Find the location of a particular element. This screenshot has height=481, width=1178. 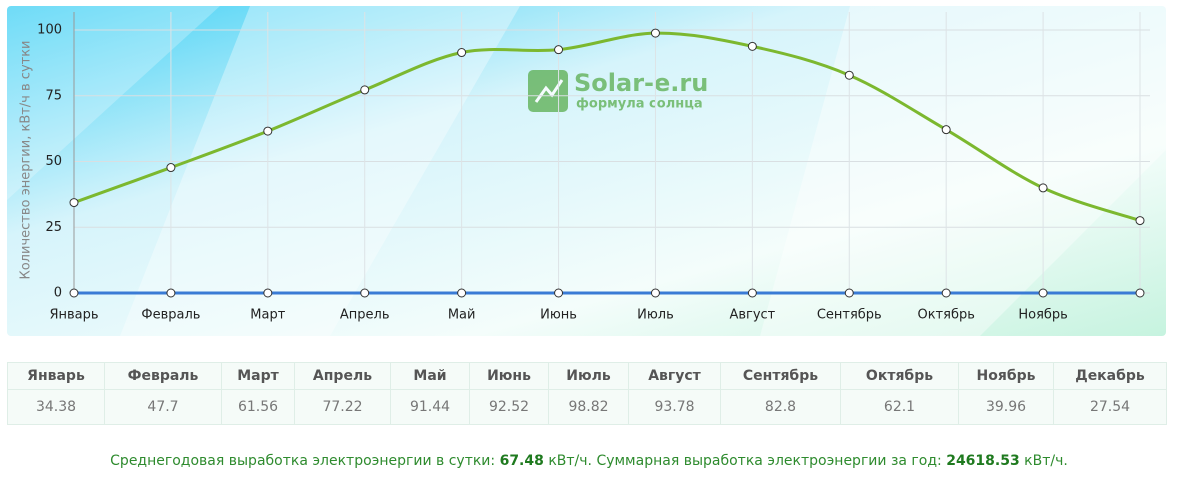

table-value-cell: 98.82 is located at coordinates (588, 407).